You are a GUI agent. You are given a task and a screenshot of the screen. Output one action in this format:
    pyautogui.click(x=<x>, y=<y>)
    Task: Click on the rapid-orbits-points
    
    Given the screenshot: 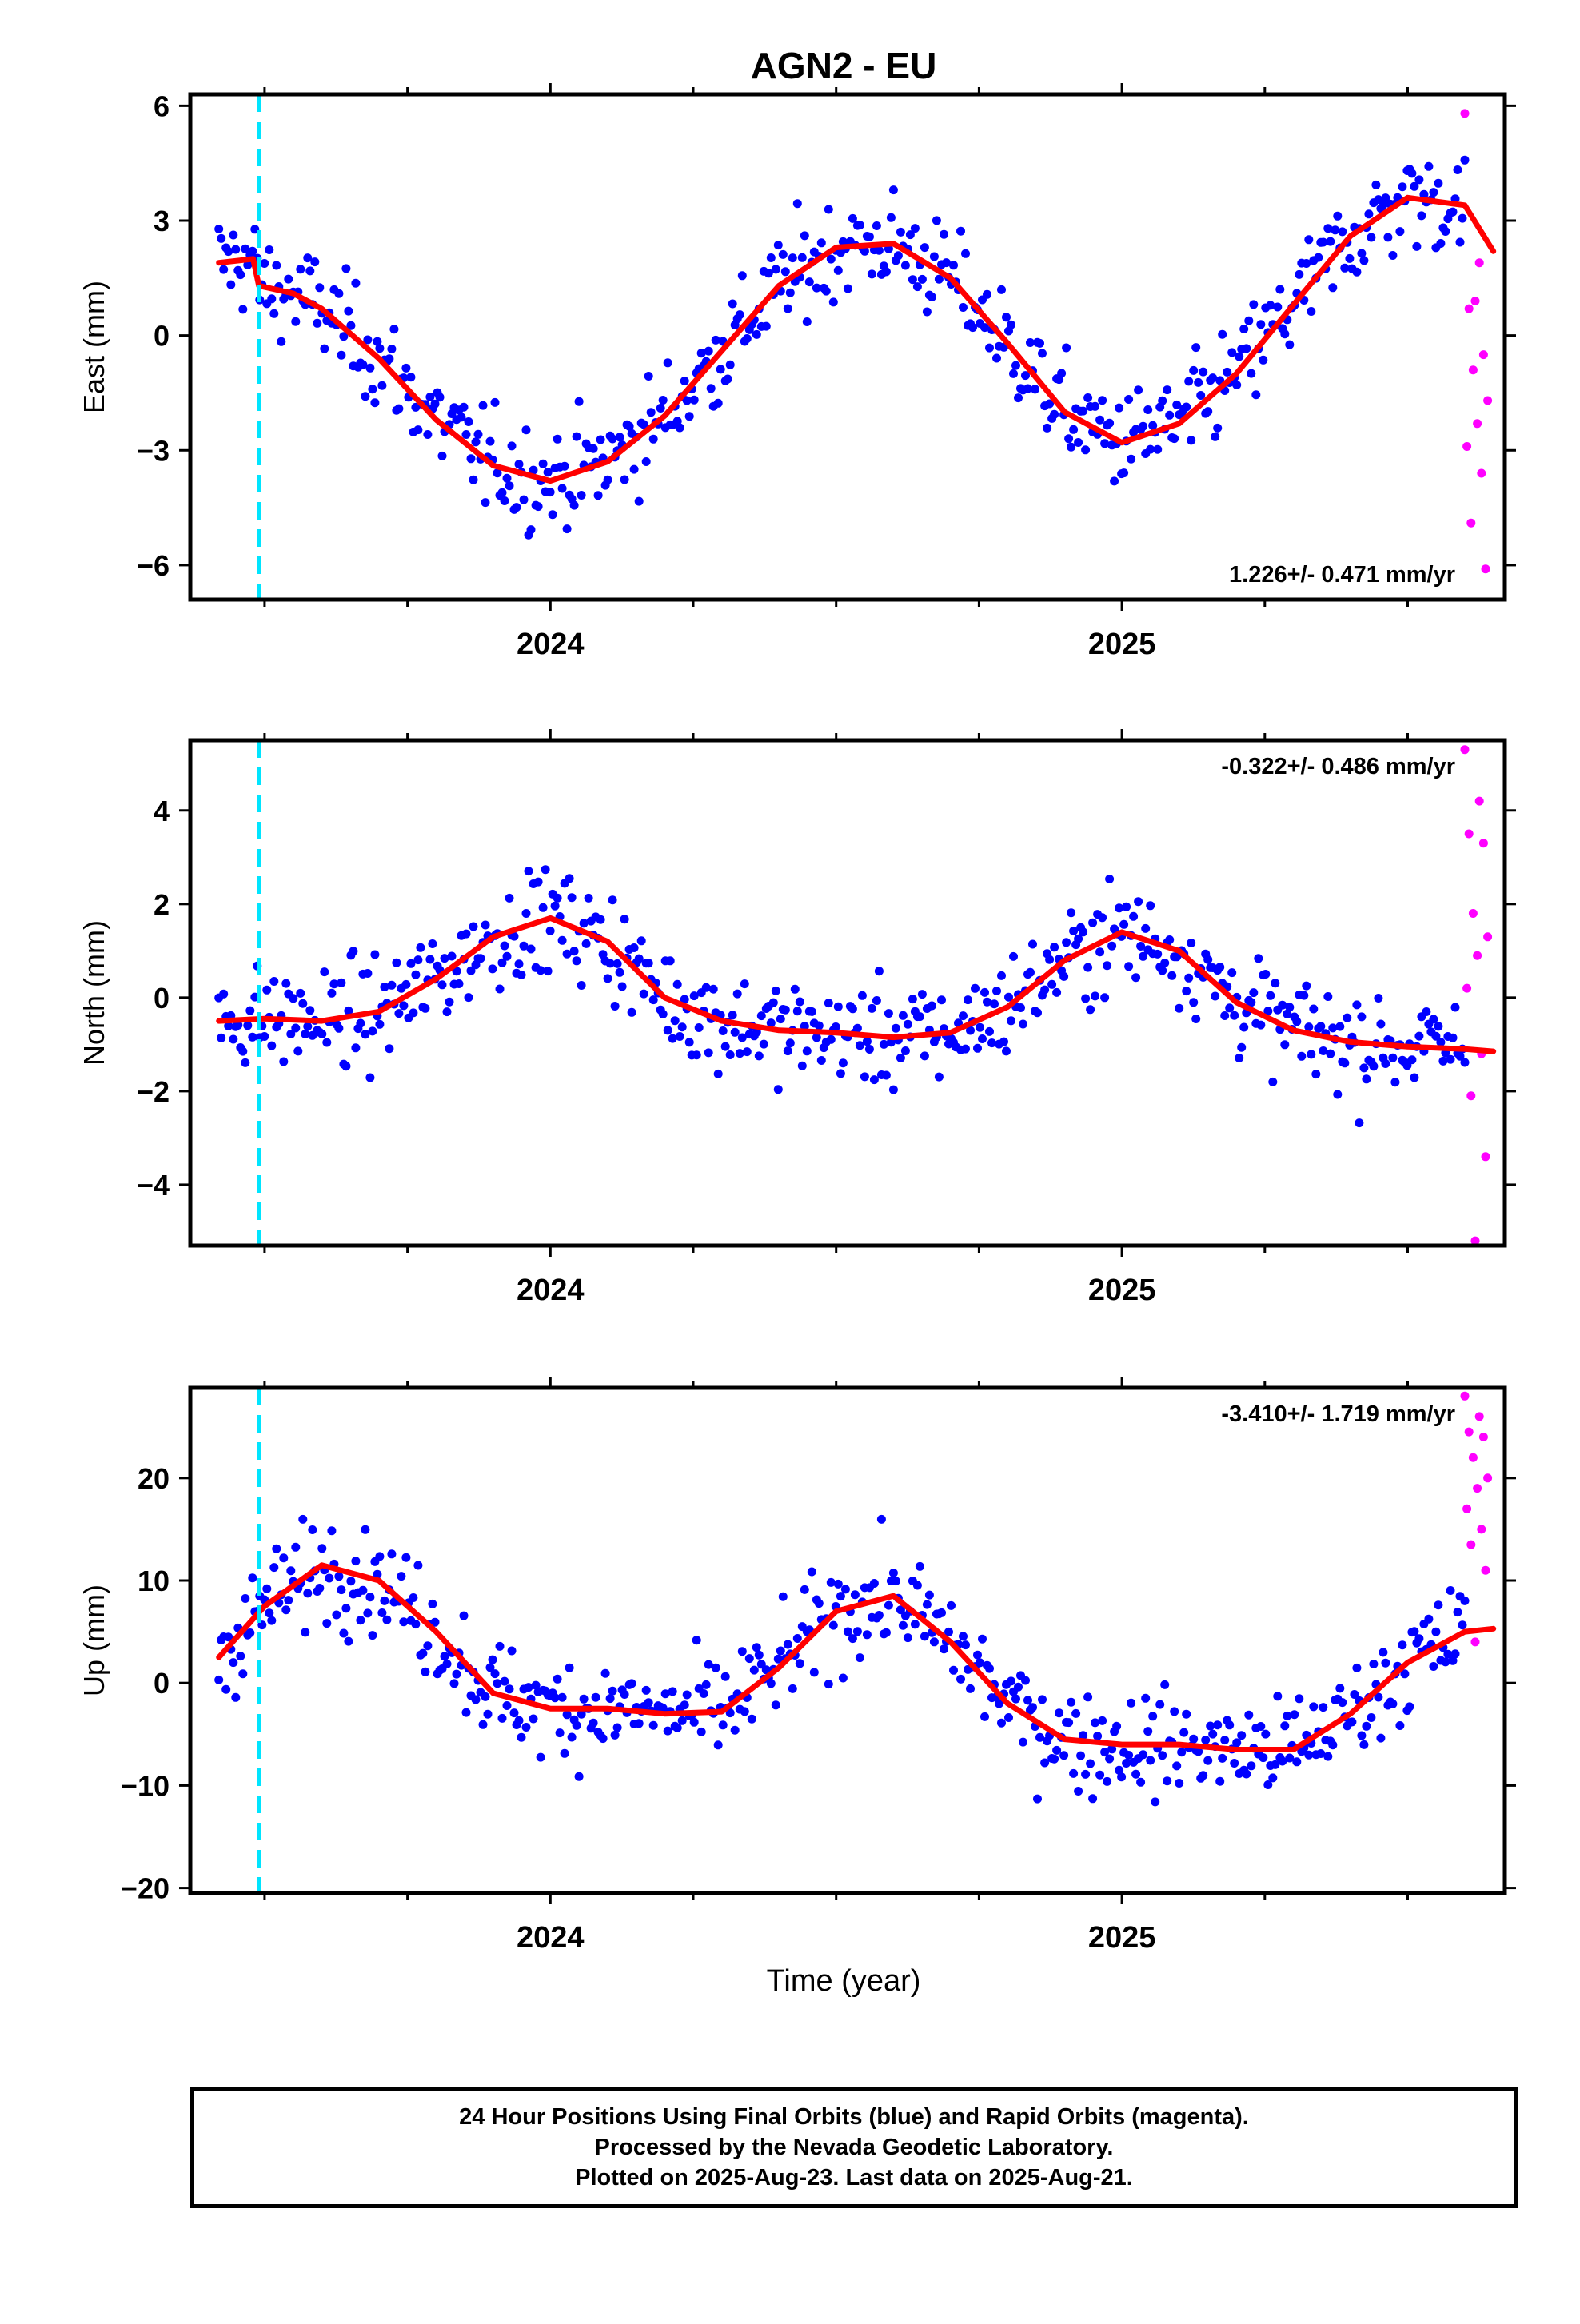 What is the action you would take?
    pyautogui.click(x=1476, y=1519)
    